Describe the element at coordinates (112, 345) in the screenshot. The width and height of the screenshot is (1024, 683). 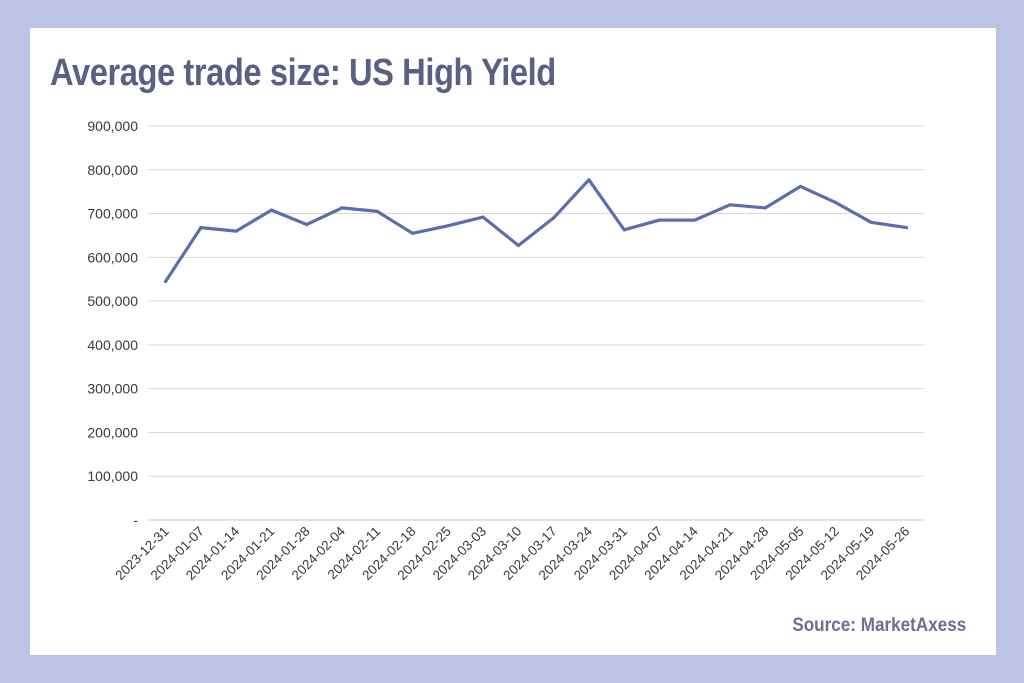
I see `y-tick-label: 400,000` at that location.